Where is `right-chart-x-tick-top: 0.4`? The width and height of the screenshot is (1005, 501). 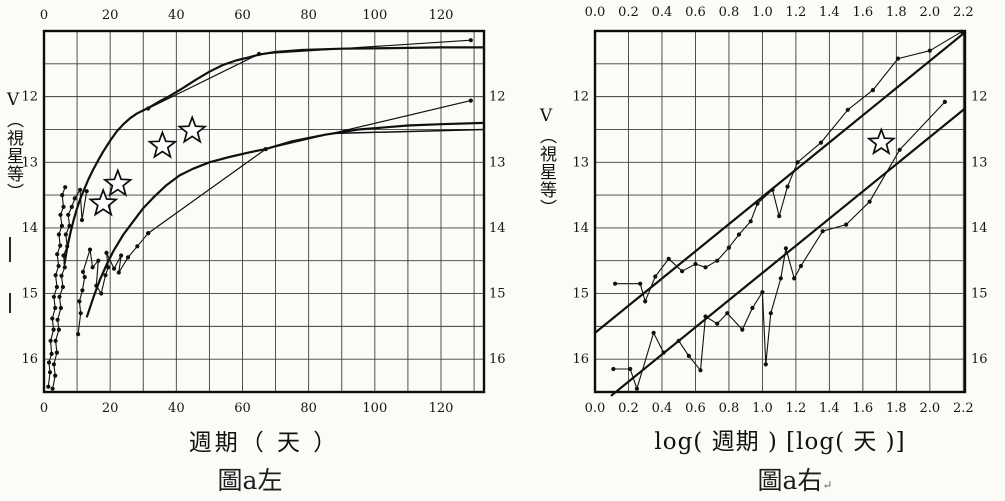 right-chart-x-tick-top: 0.4 is located at coordinates (662, 12).